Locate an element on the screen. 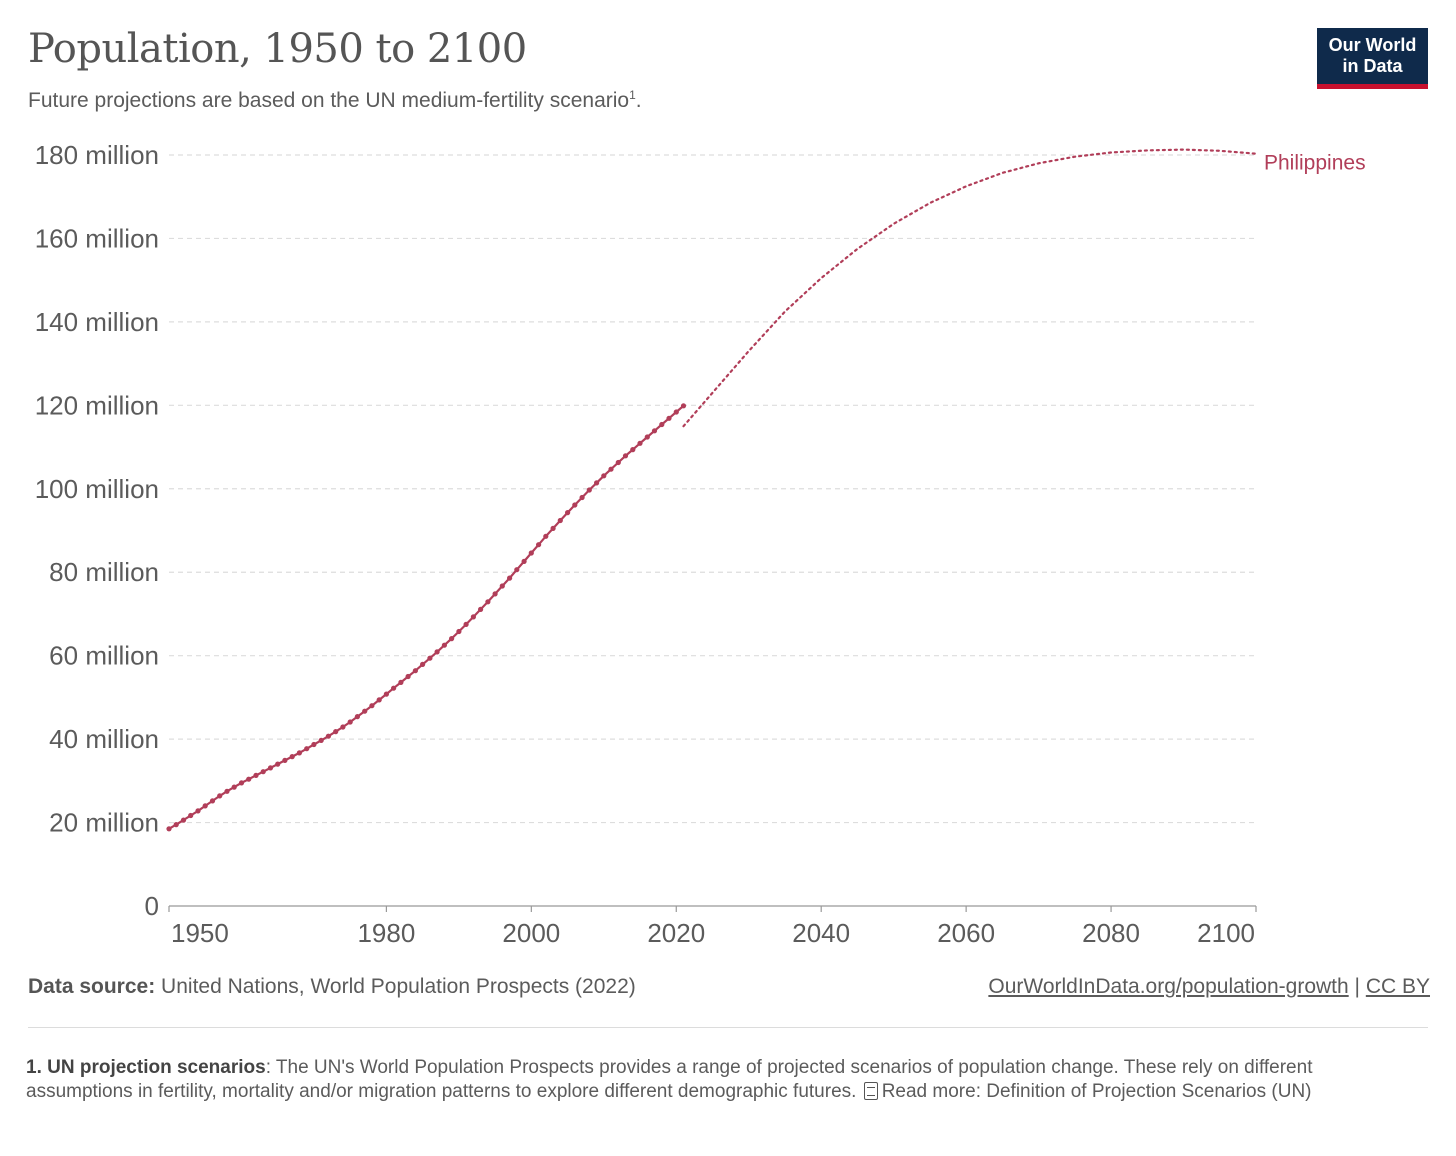 The width and height of the screenshot is (1456, 1156). y-tick-label: 80 million is located at coordinates (104, 572).